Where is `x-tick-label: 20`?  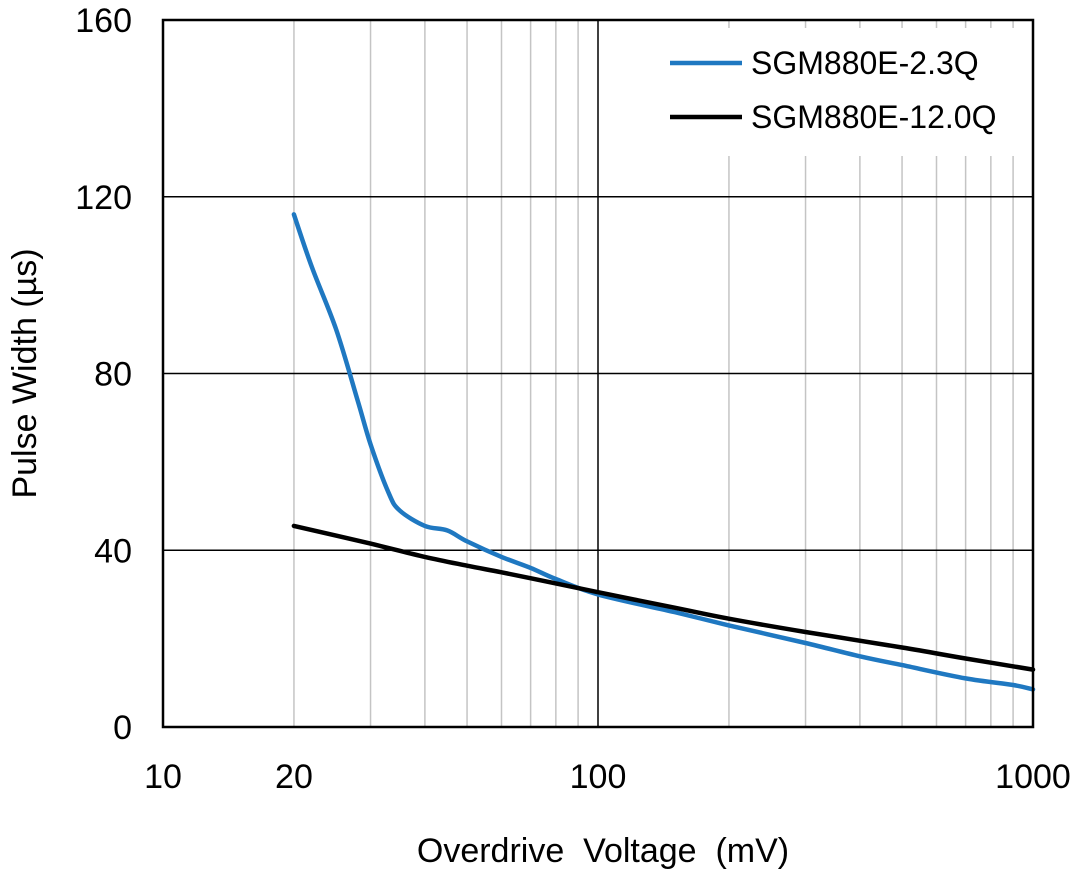
x-tick-label: 20 is located at coordinates (294, 777).